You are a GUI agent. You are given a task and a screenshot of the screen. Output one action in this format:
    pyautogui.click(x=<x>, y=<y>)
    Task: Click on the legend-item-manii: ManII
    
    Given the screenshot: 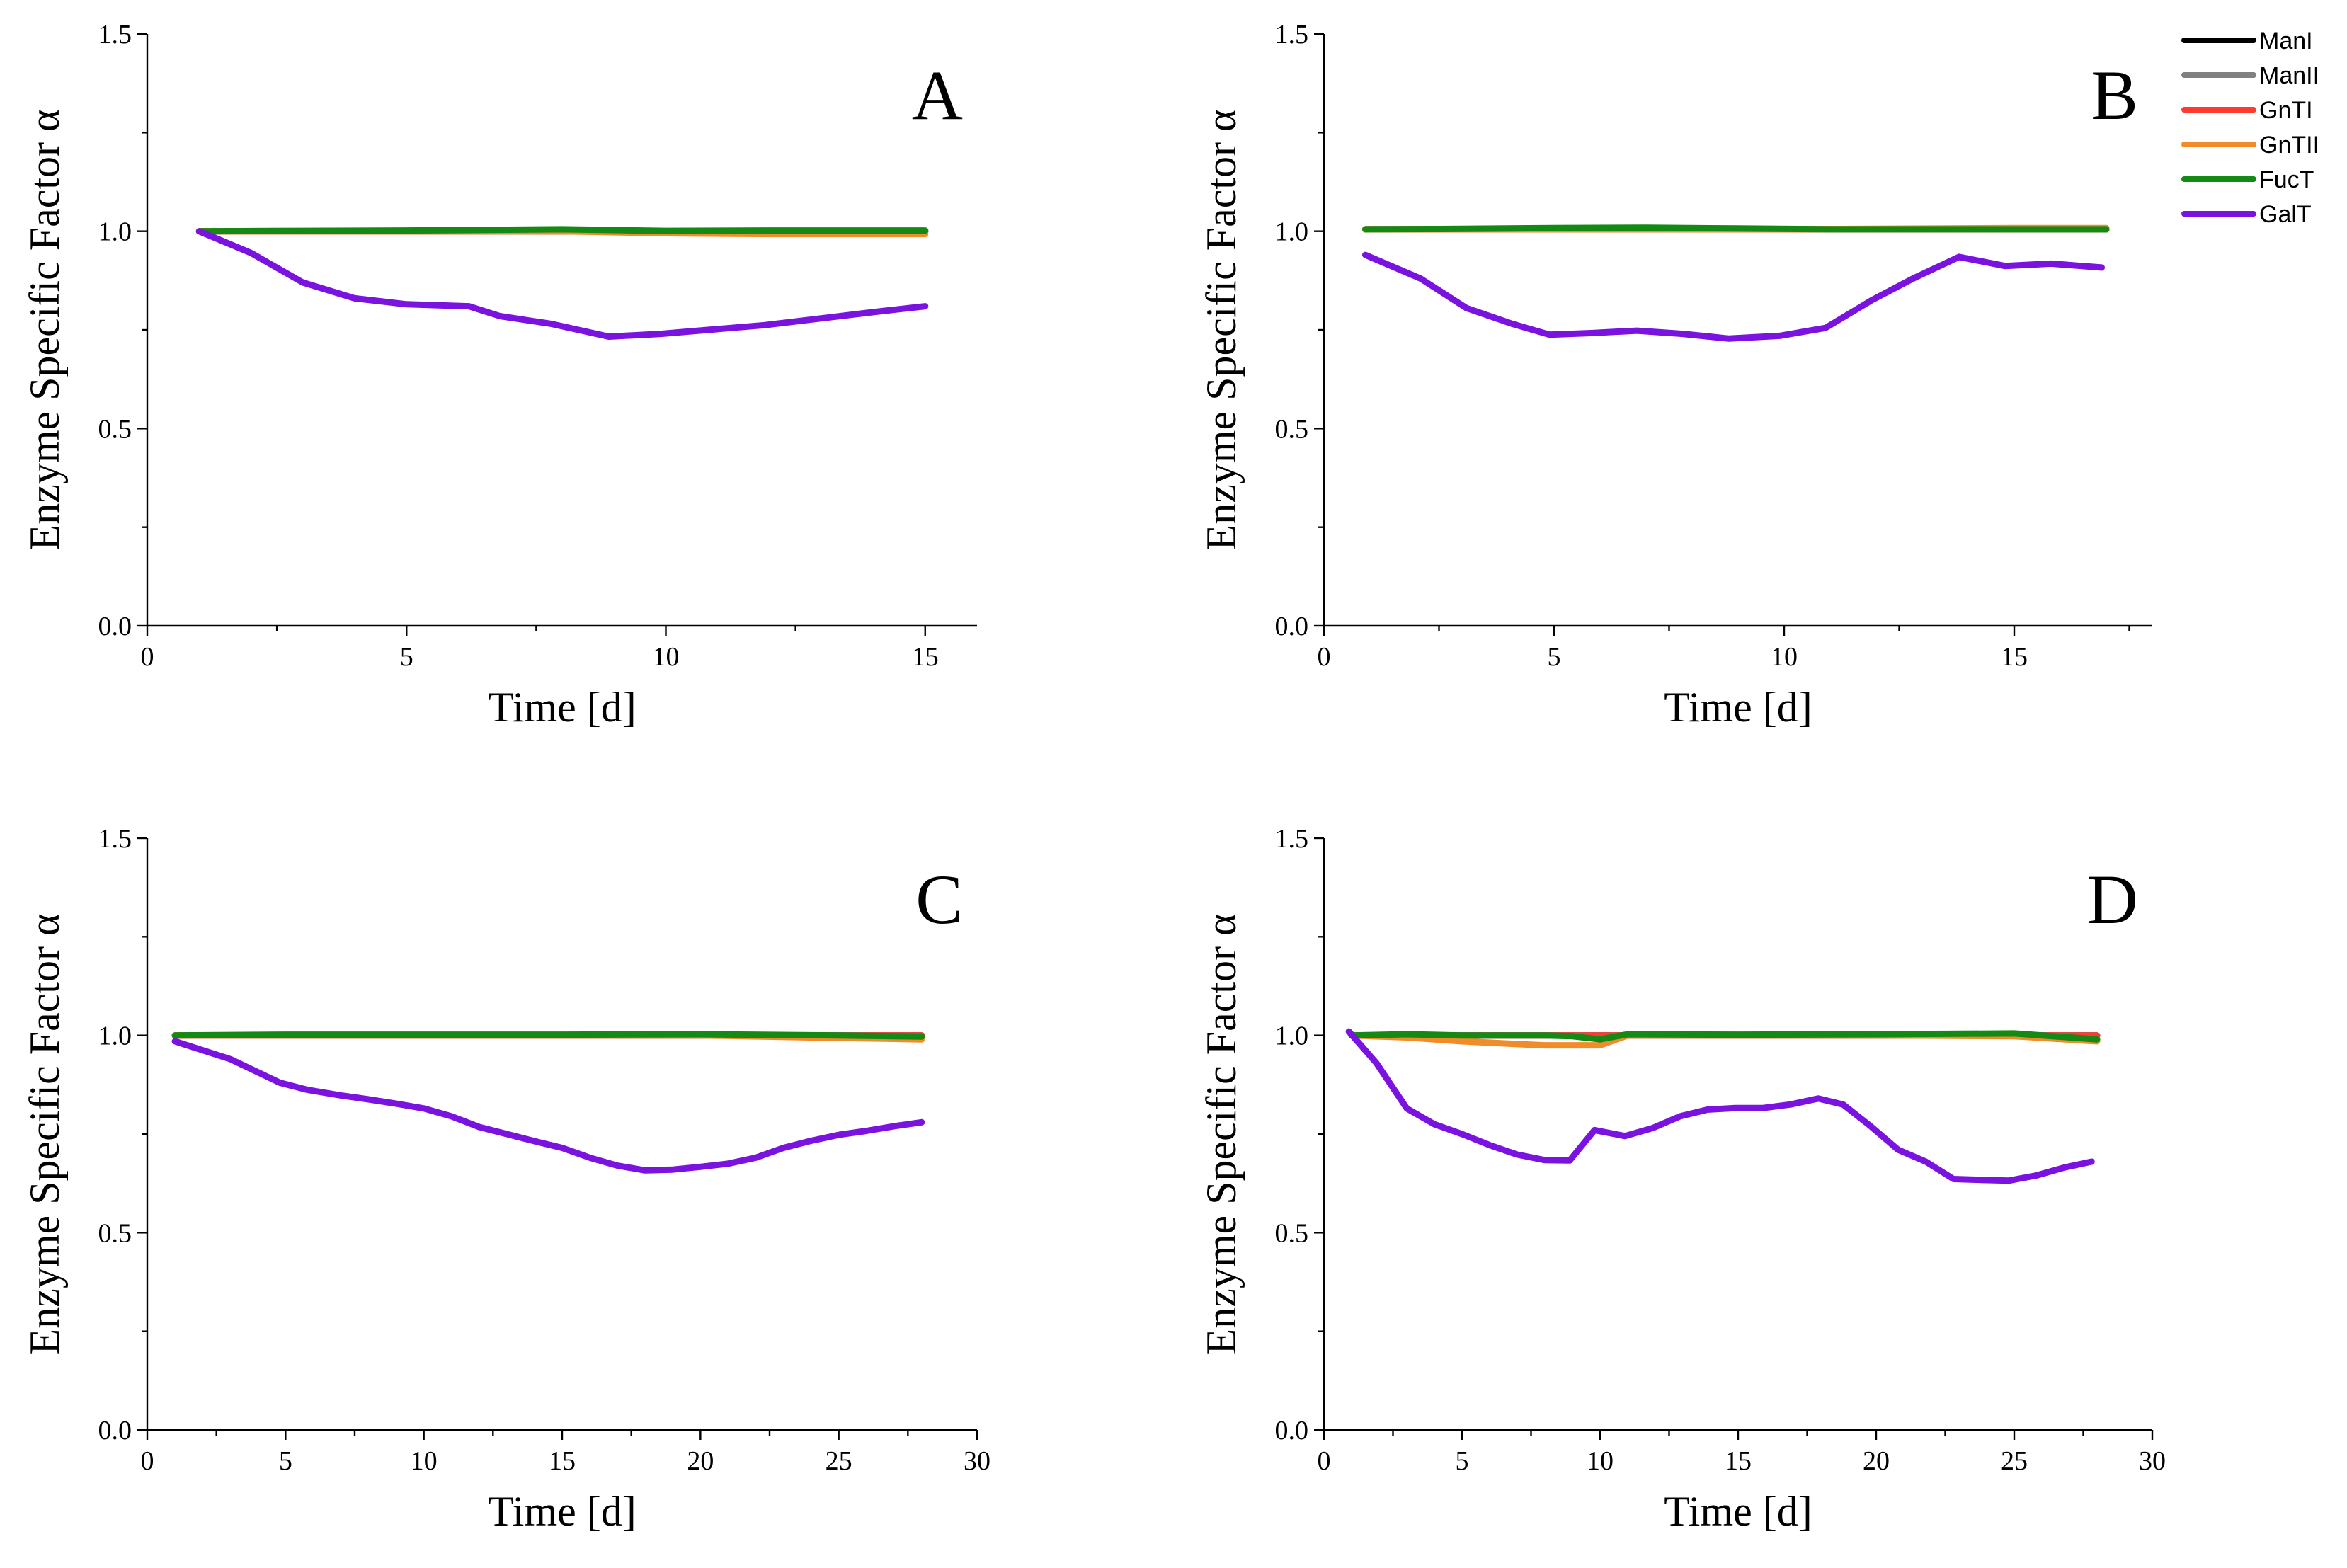 What is the action you would take?
    pyautogui.click(x=2250, y=75)
    